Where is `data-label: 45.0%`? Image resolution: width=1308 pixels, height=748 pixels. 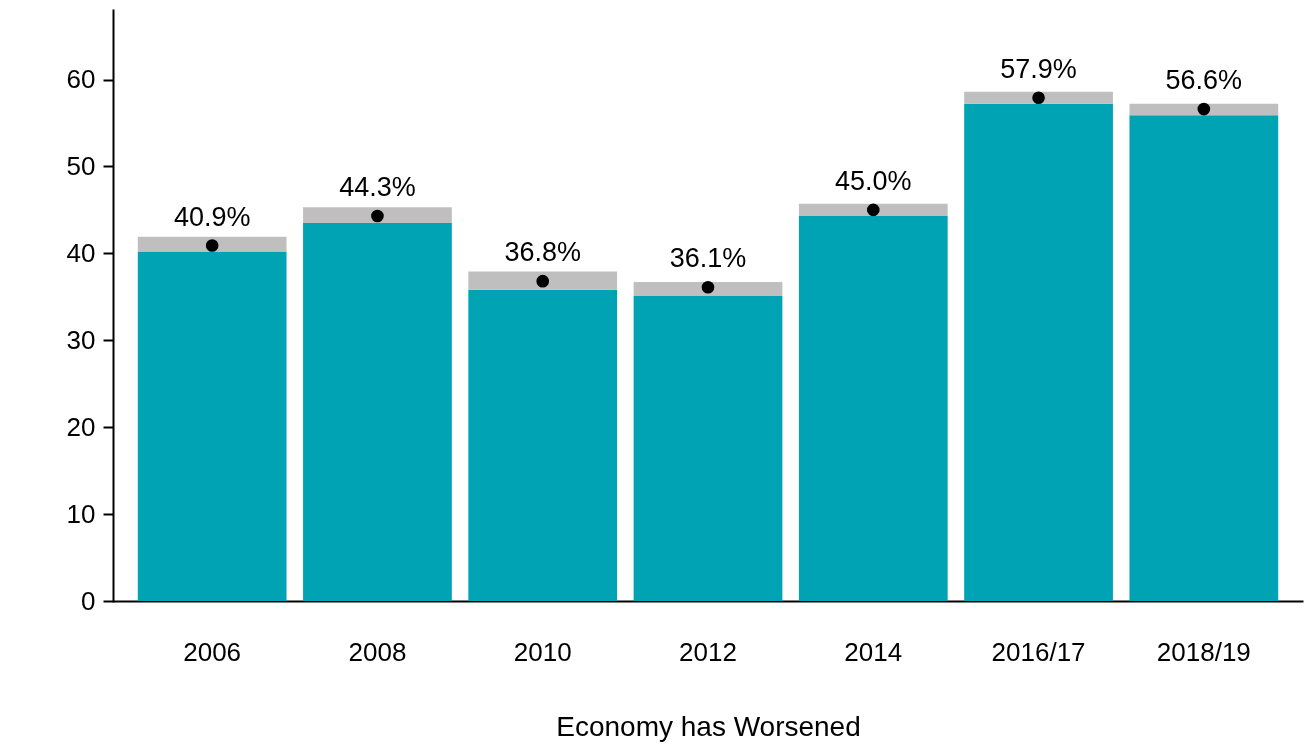 data-label: 45.0% is located at coordinates (873, 180).